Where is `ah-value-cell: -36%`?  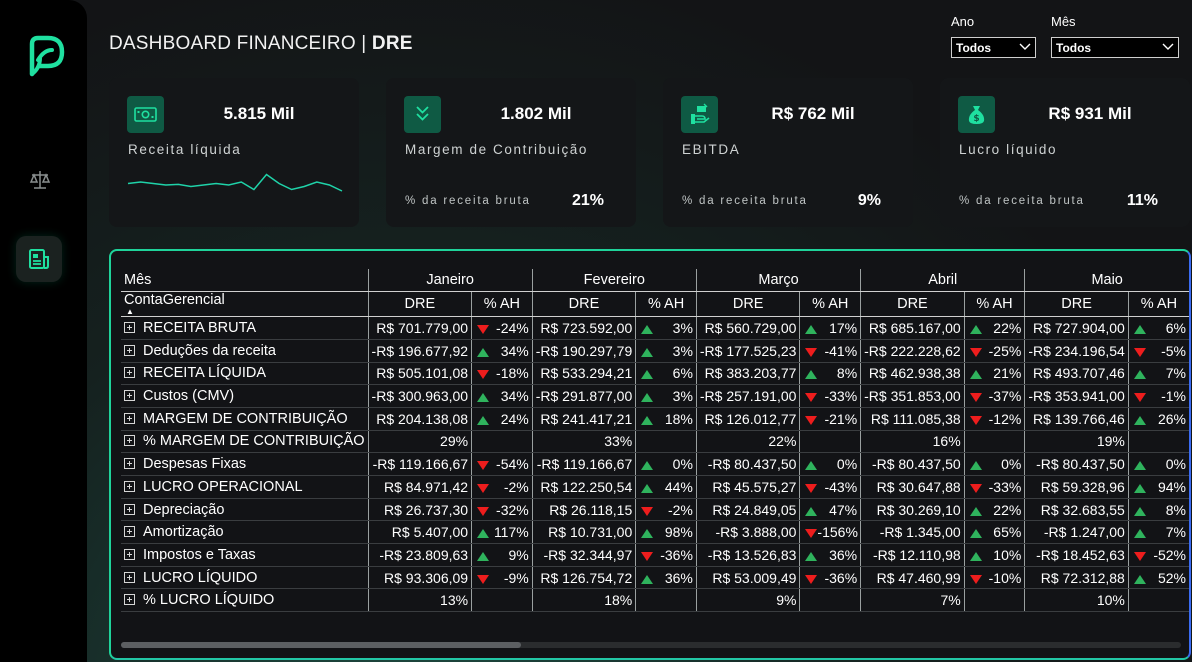
ah-value-cell: -36% is located at coordinates (666, 555).